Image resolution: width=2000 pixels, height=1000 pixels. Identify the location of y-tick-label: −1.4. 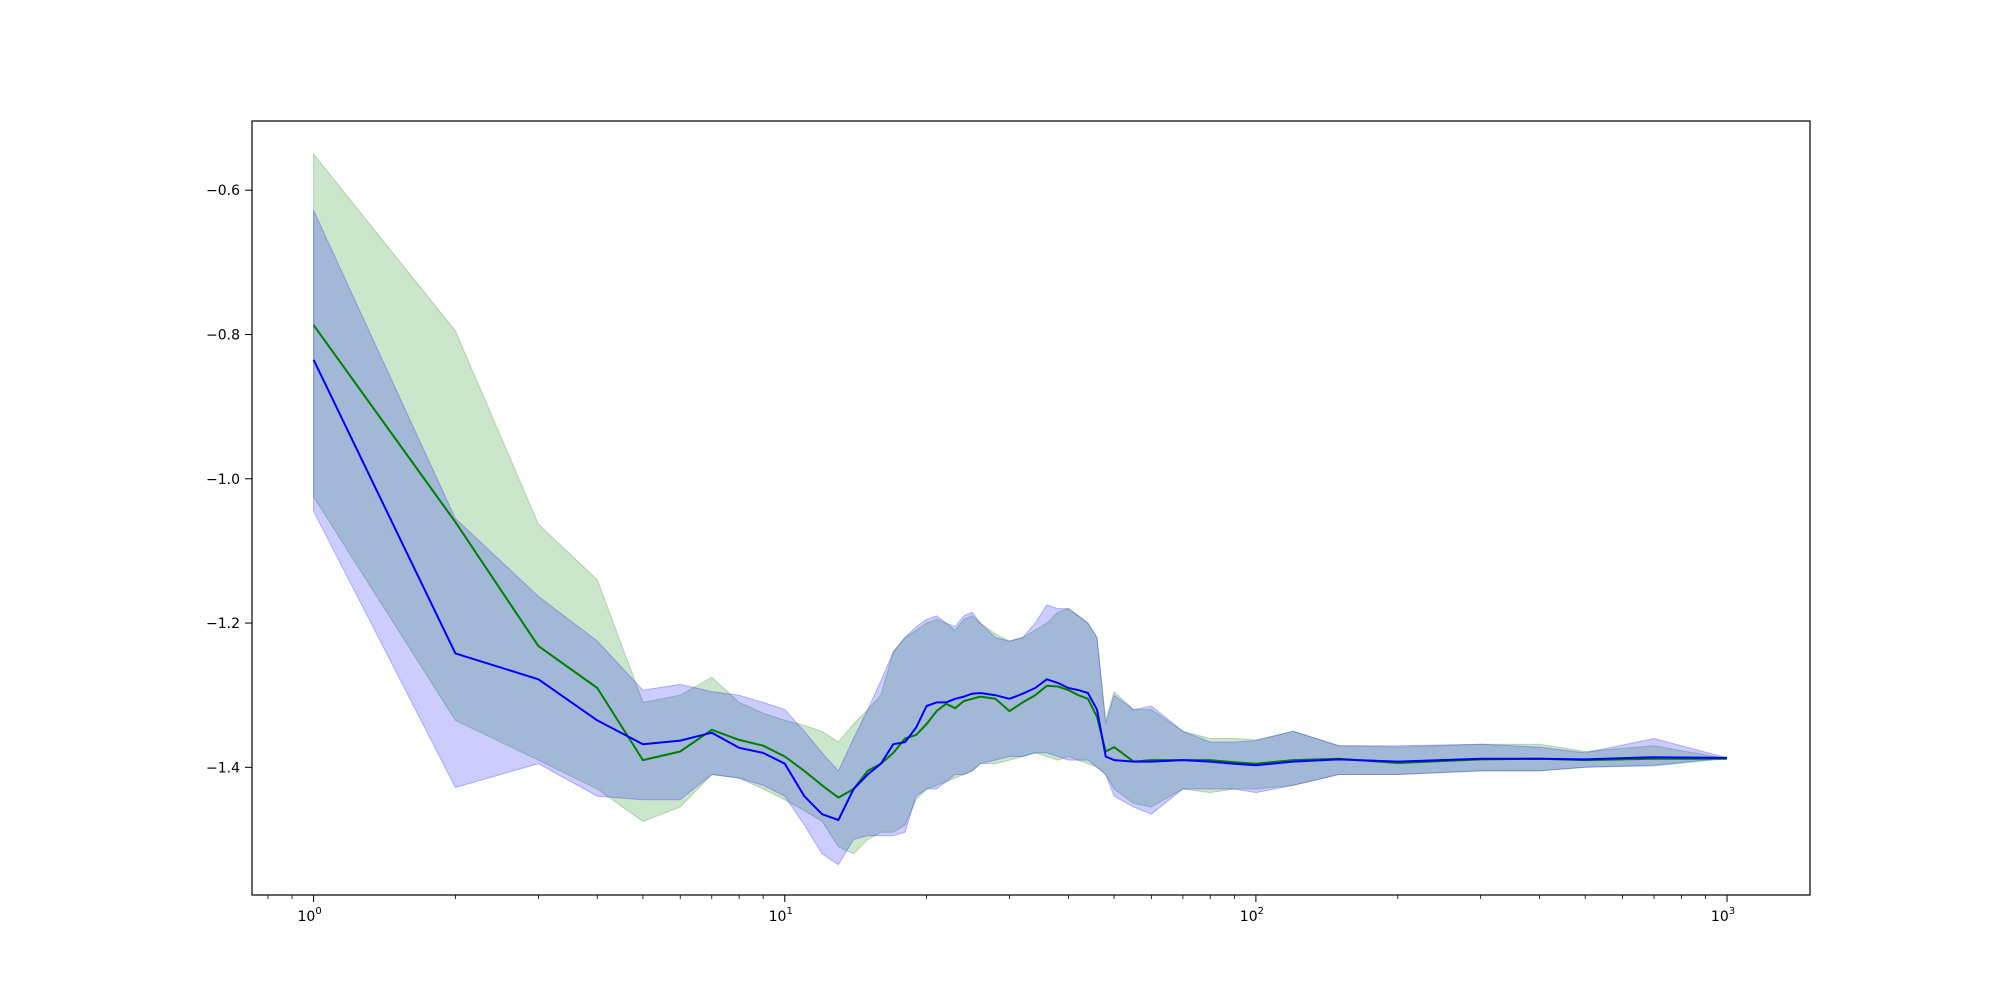
(223, 768).